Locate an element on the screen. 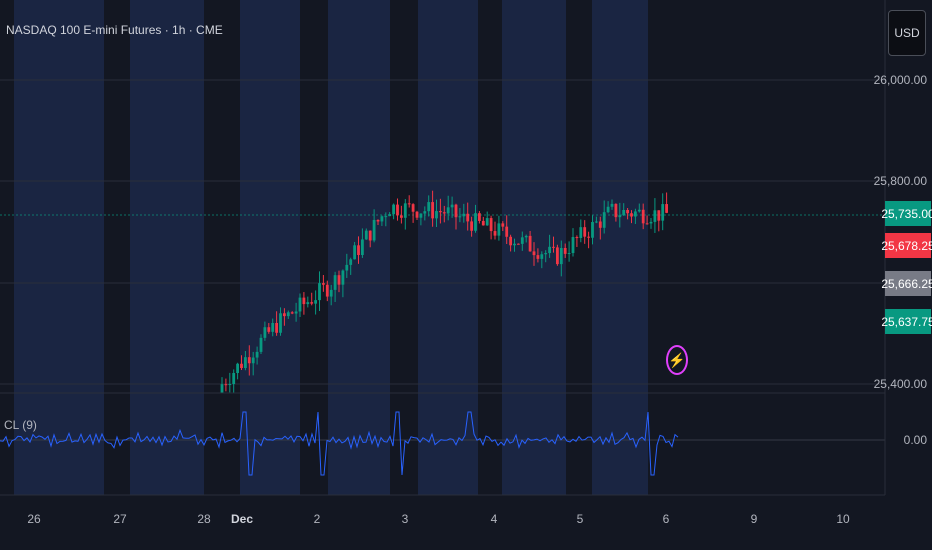 This screenshot has height=550, width=932. price-tag-gray: 25,666.25 is located at coordinates (906, 283).